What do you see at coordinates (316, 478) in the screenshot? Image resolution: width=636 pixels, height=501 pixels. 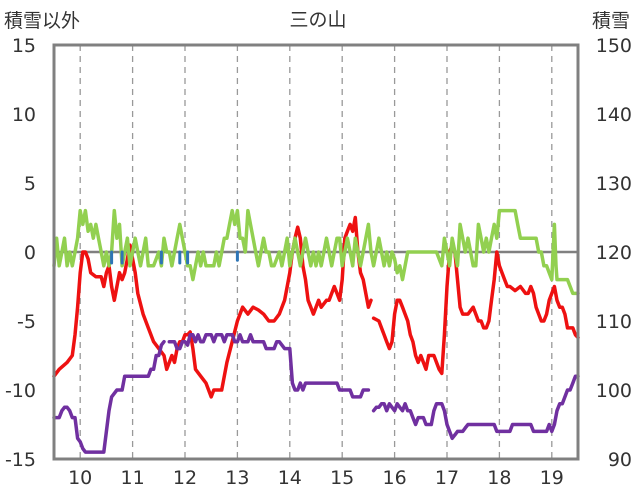 I see `x-tick-labels: 10 11 12 13 14 15 16 17 18 19` at bounding box center [316, 478].